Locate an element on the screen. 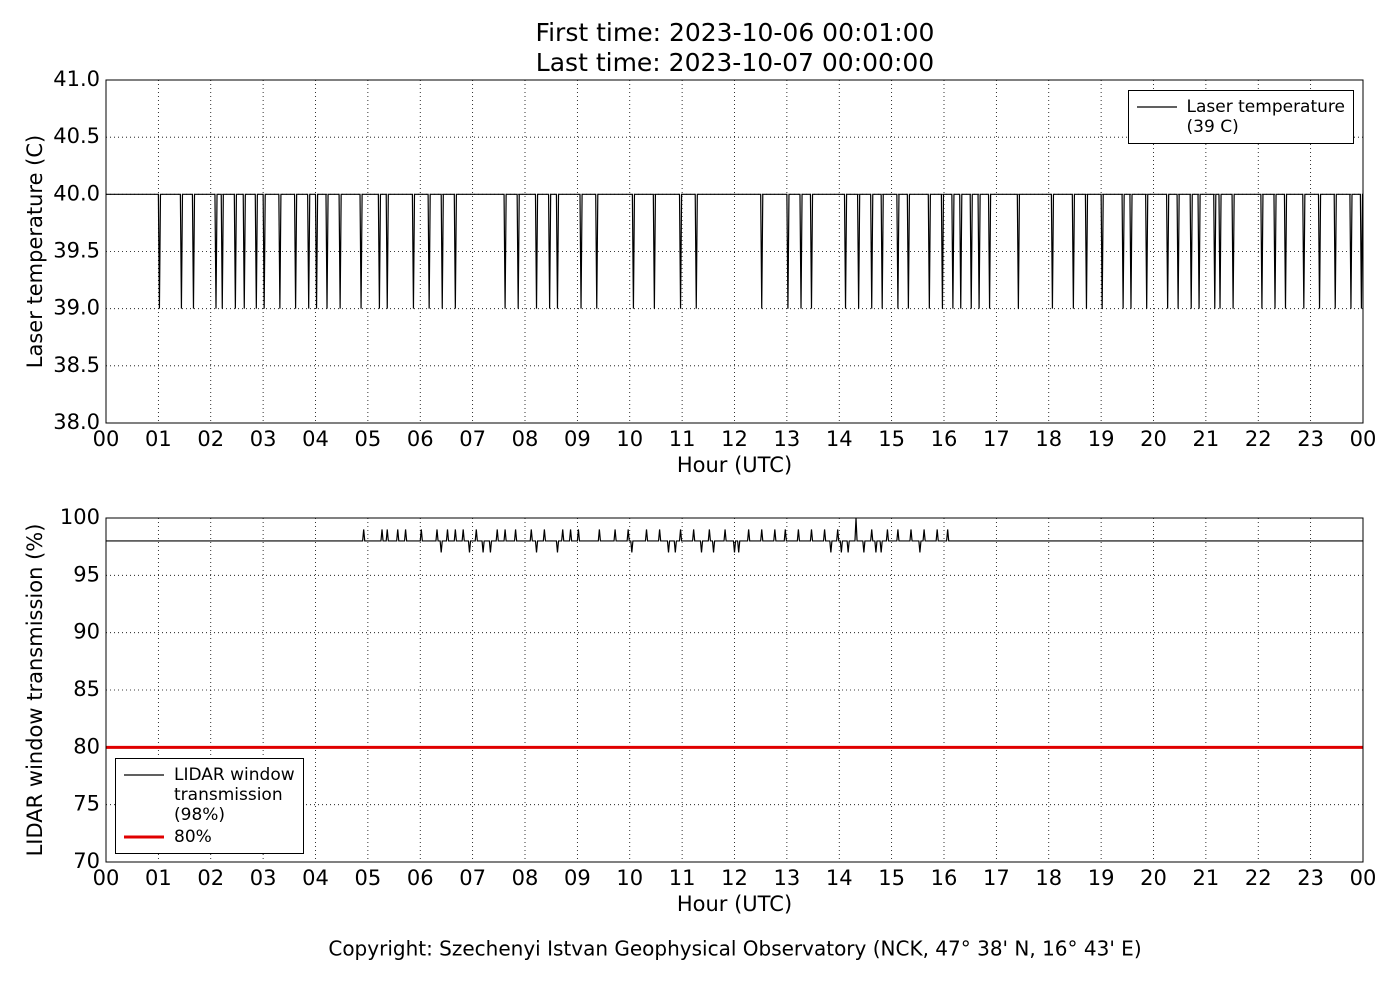  y-tick-label: 40.5 is located at coordinates (76, 136).